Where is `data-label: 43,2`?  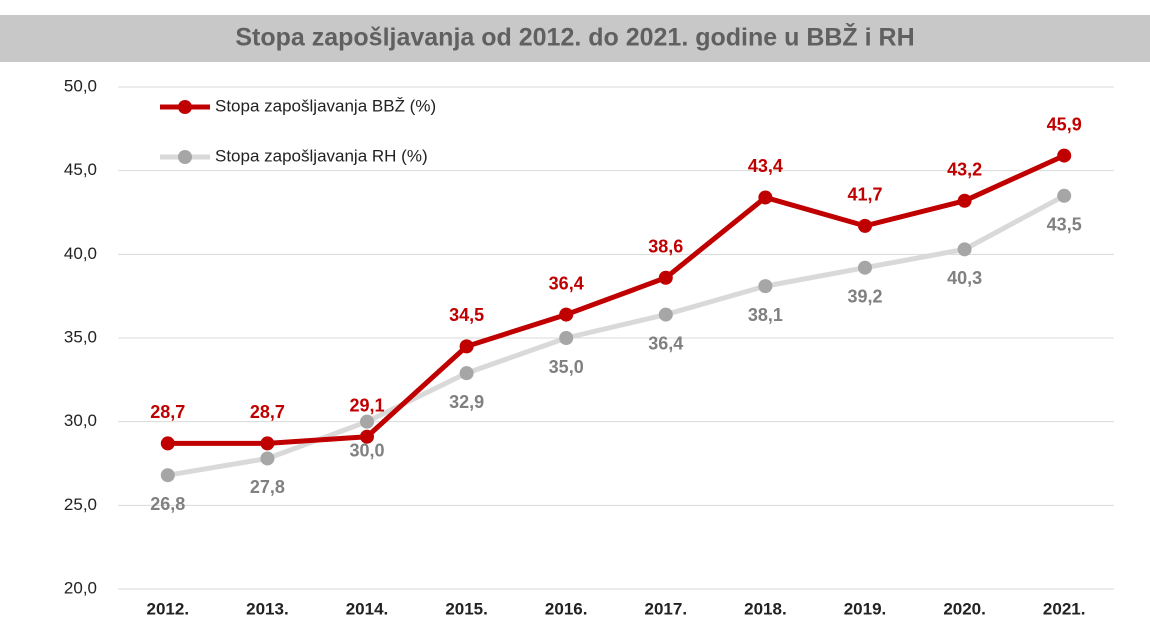 data-label: 43,2 is located at coordinates (964, 170).